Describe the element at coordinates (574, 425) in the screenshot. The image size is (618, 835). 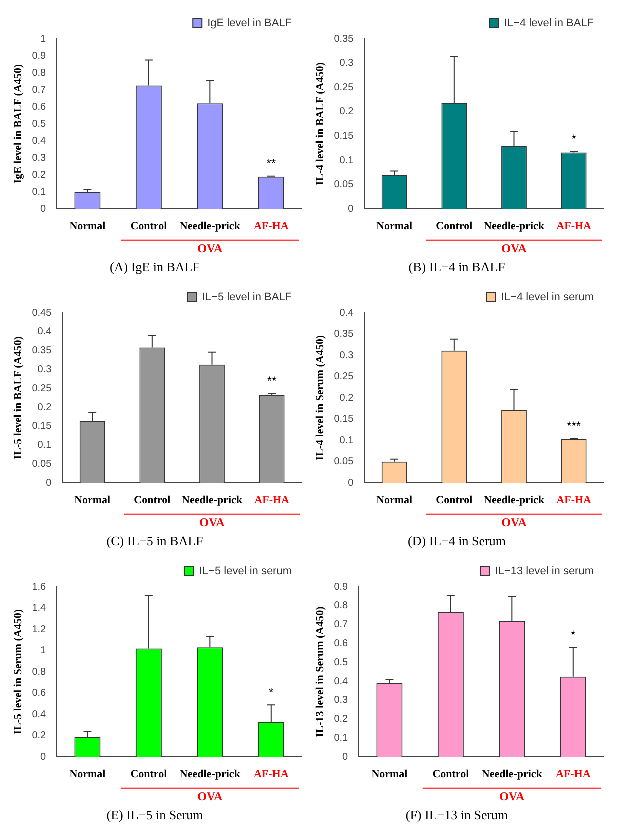
I see `annotation: ***` at that location.